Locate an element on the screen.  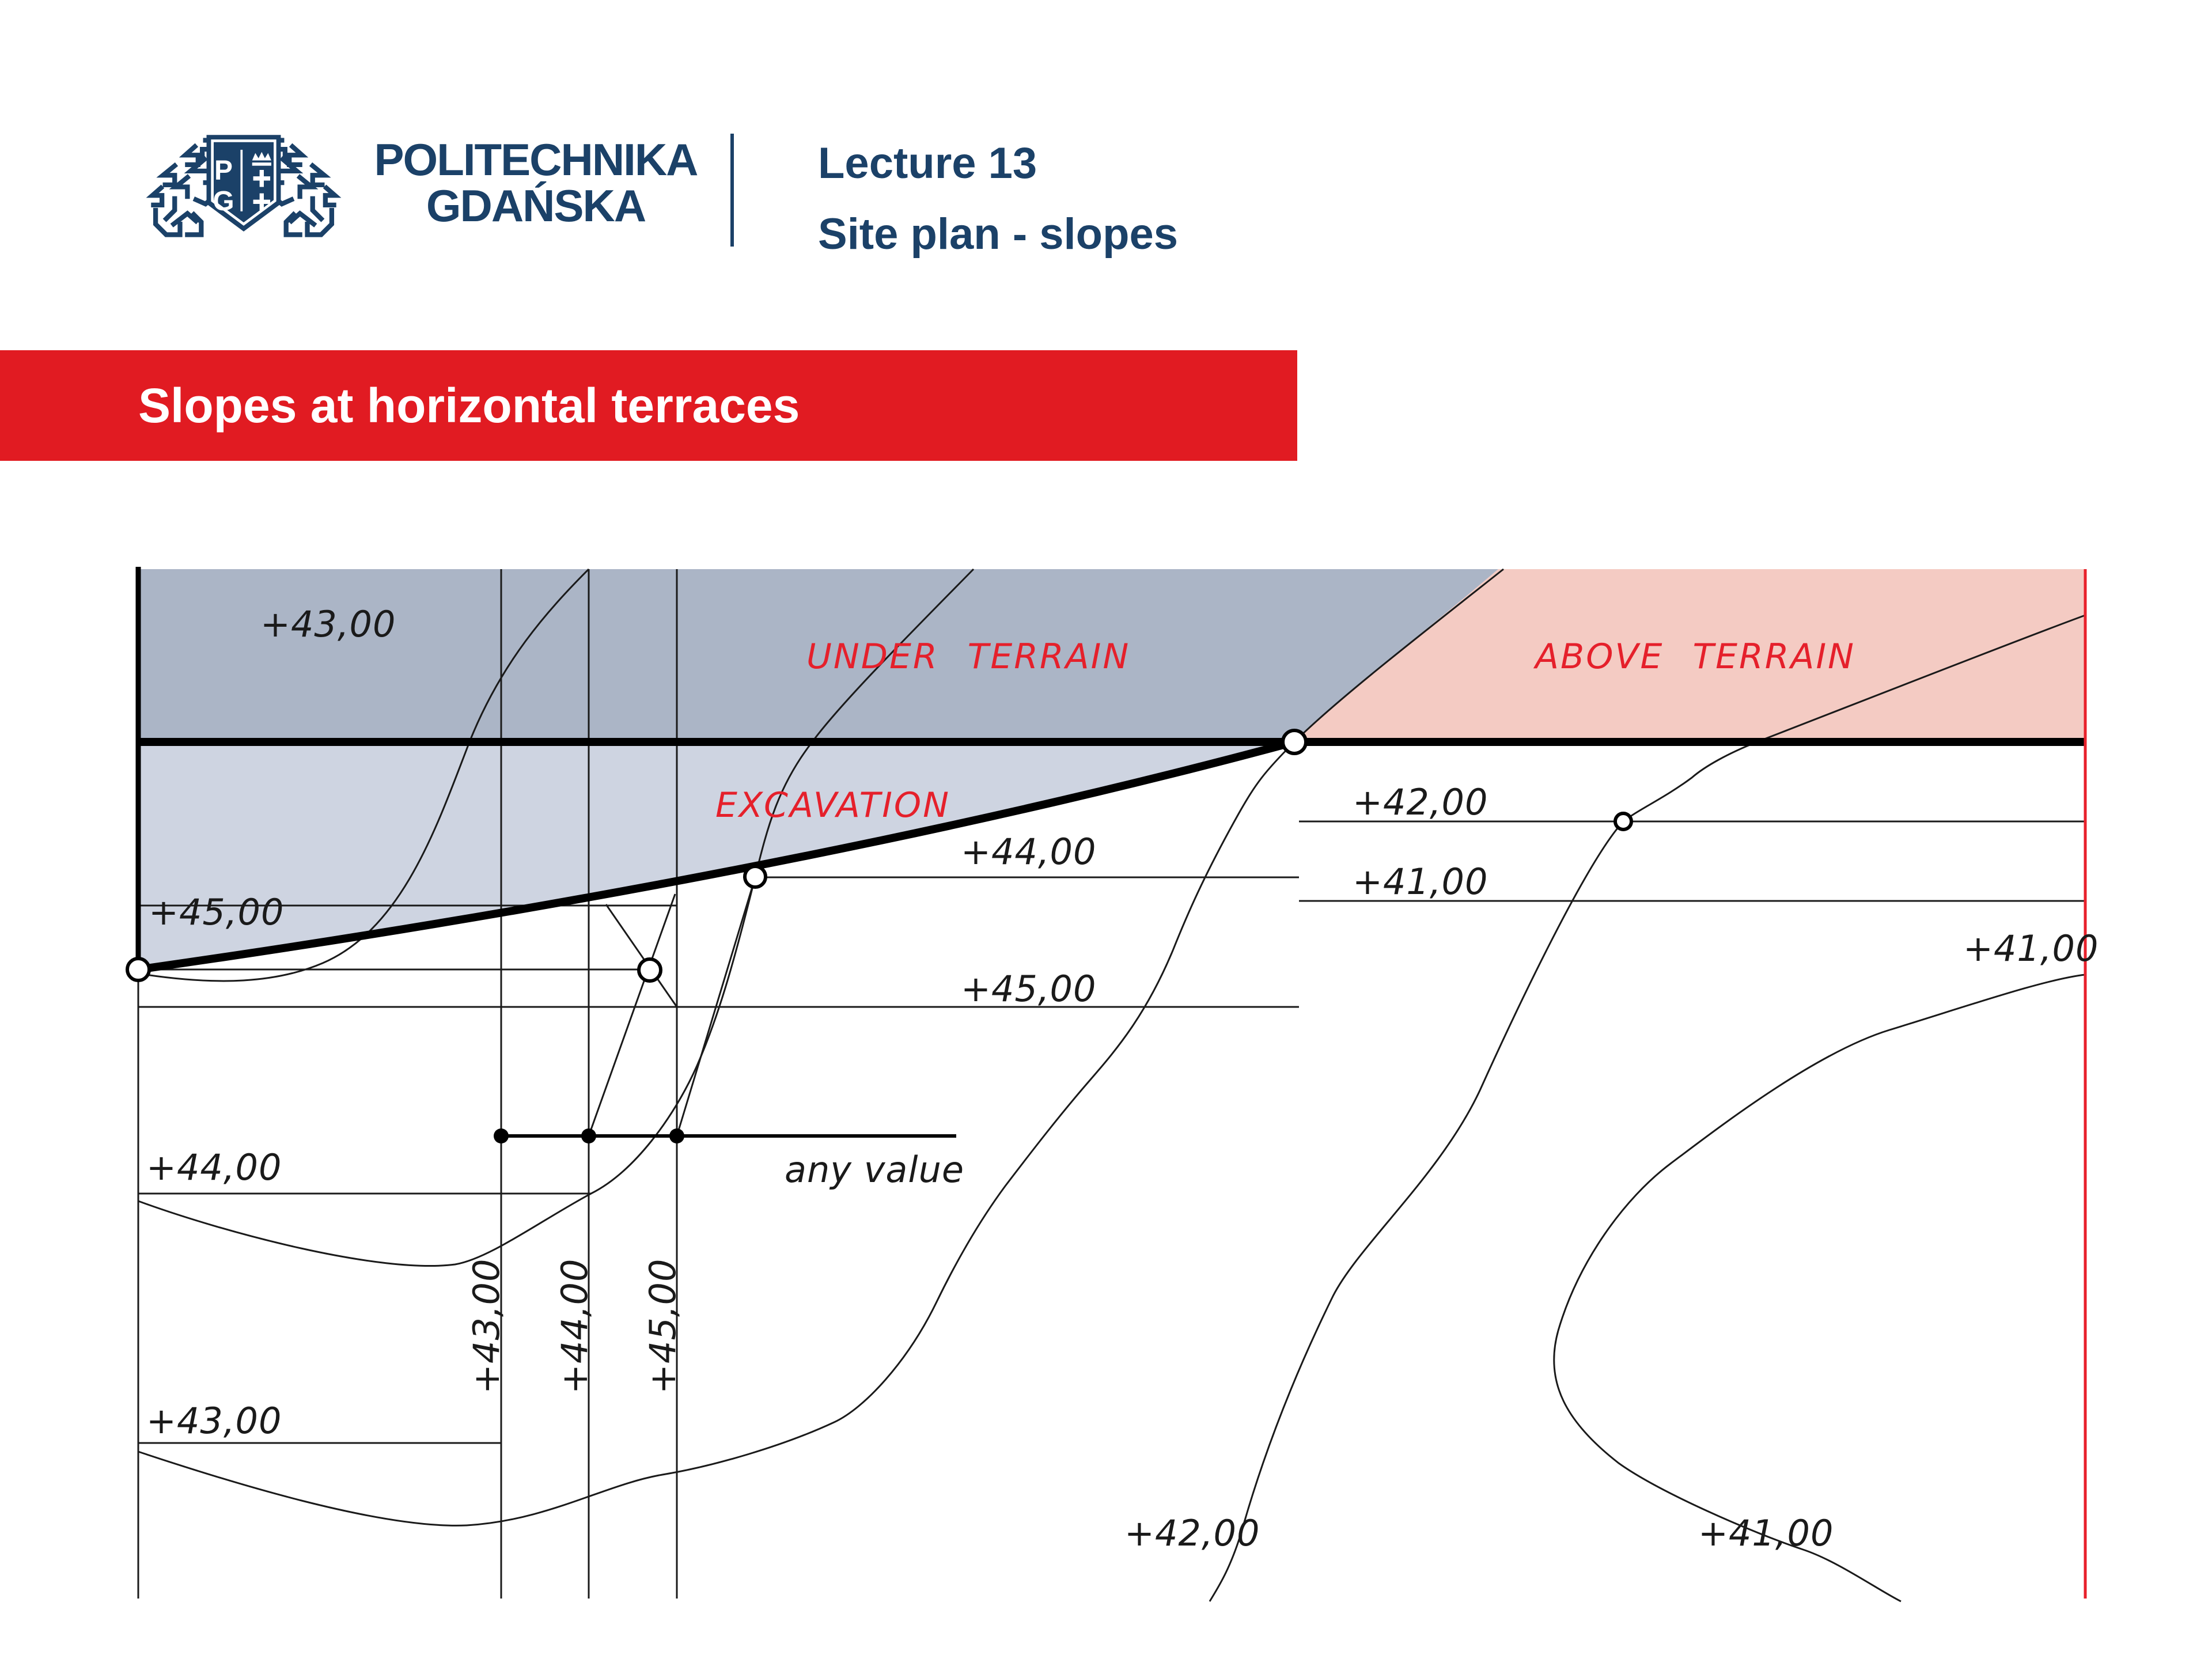
label-elev-44-rotated: +44,00 is located at coordinates (575, 1326).